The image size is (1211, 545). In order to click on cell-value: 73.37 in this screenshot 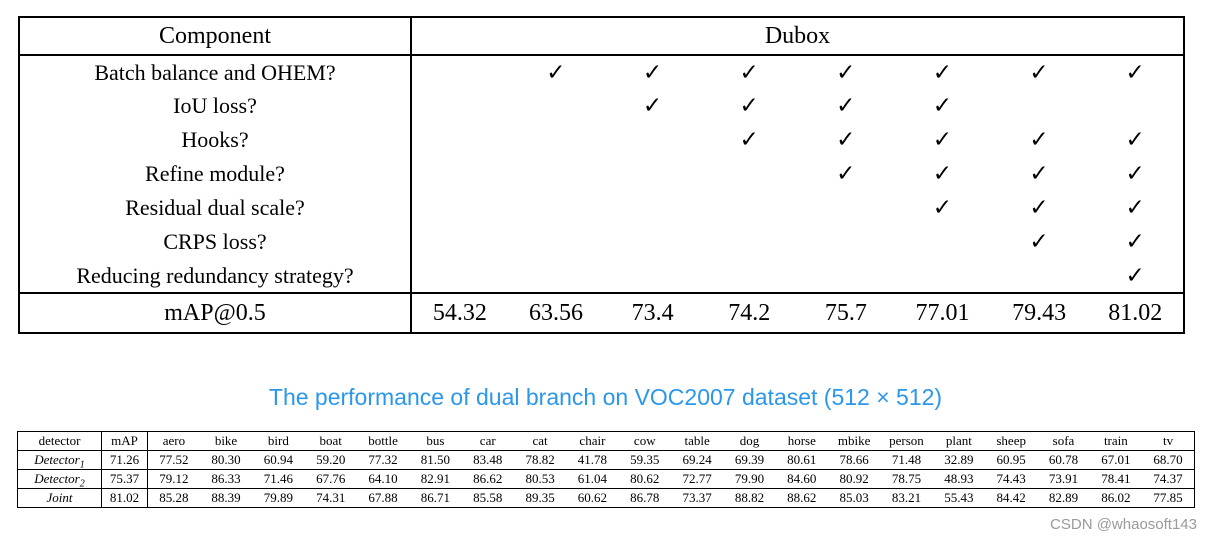, I will do `click(697, 498)`.